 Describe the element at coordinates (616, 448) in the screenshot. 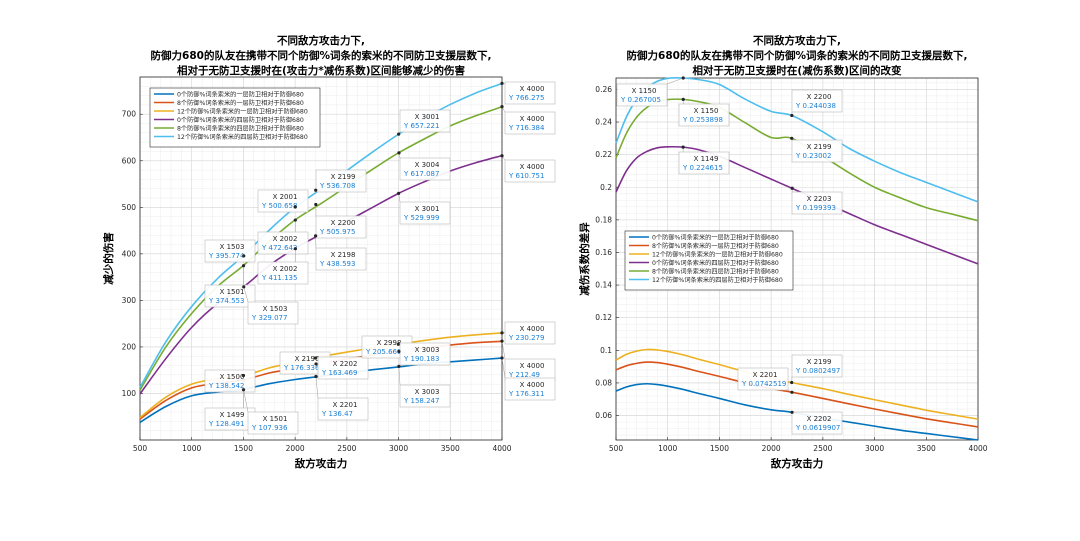

I see `x-tick-label: 500` at that location.